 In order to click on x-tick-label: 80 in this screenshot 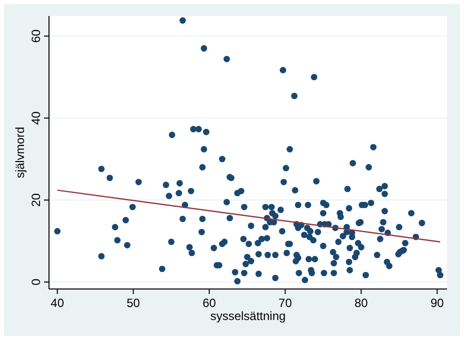, I will do `click(361, 303)`.